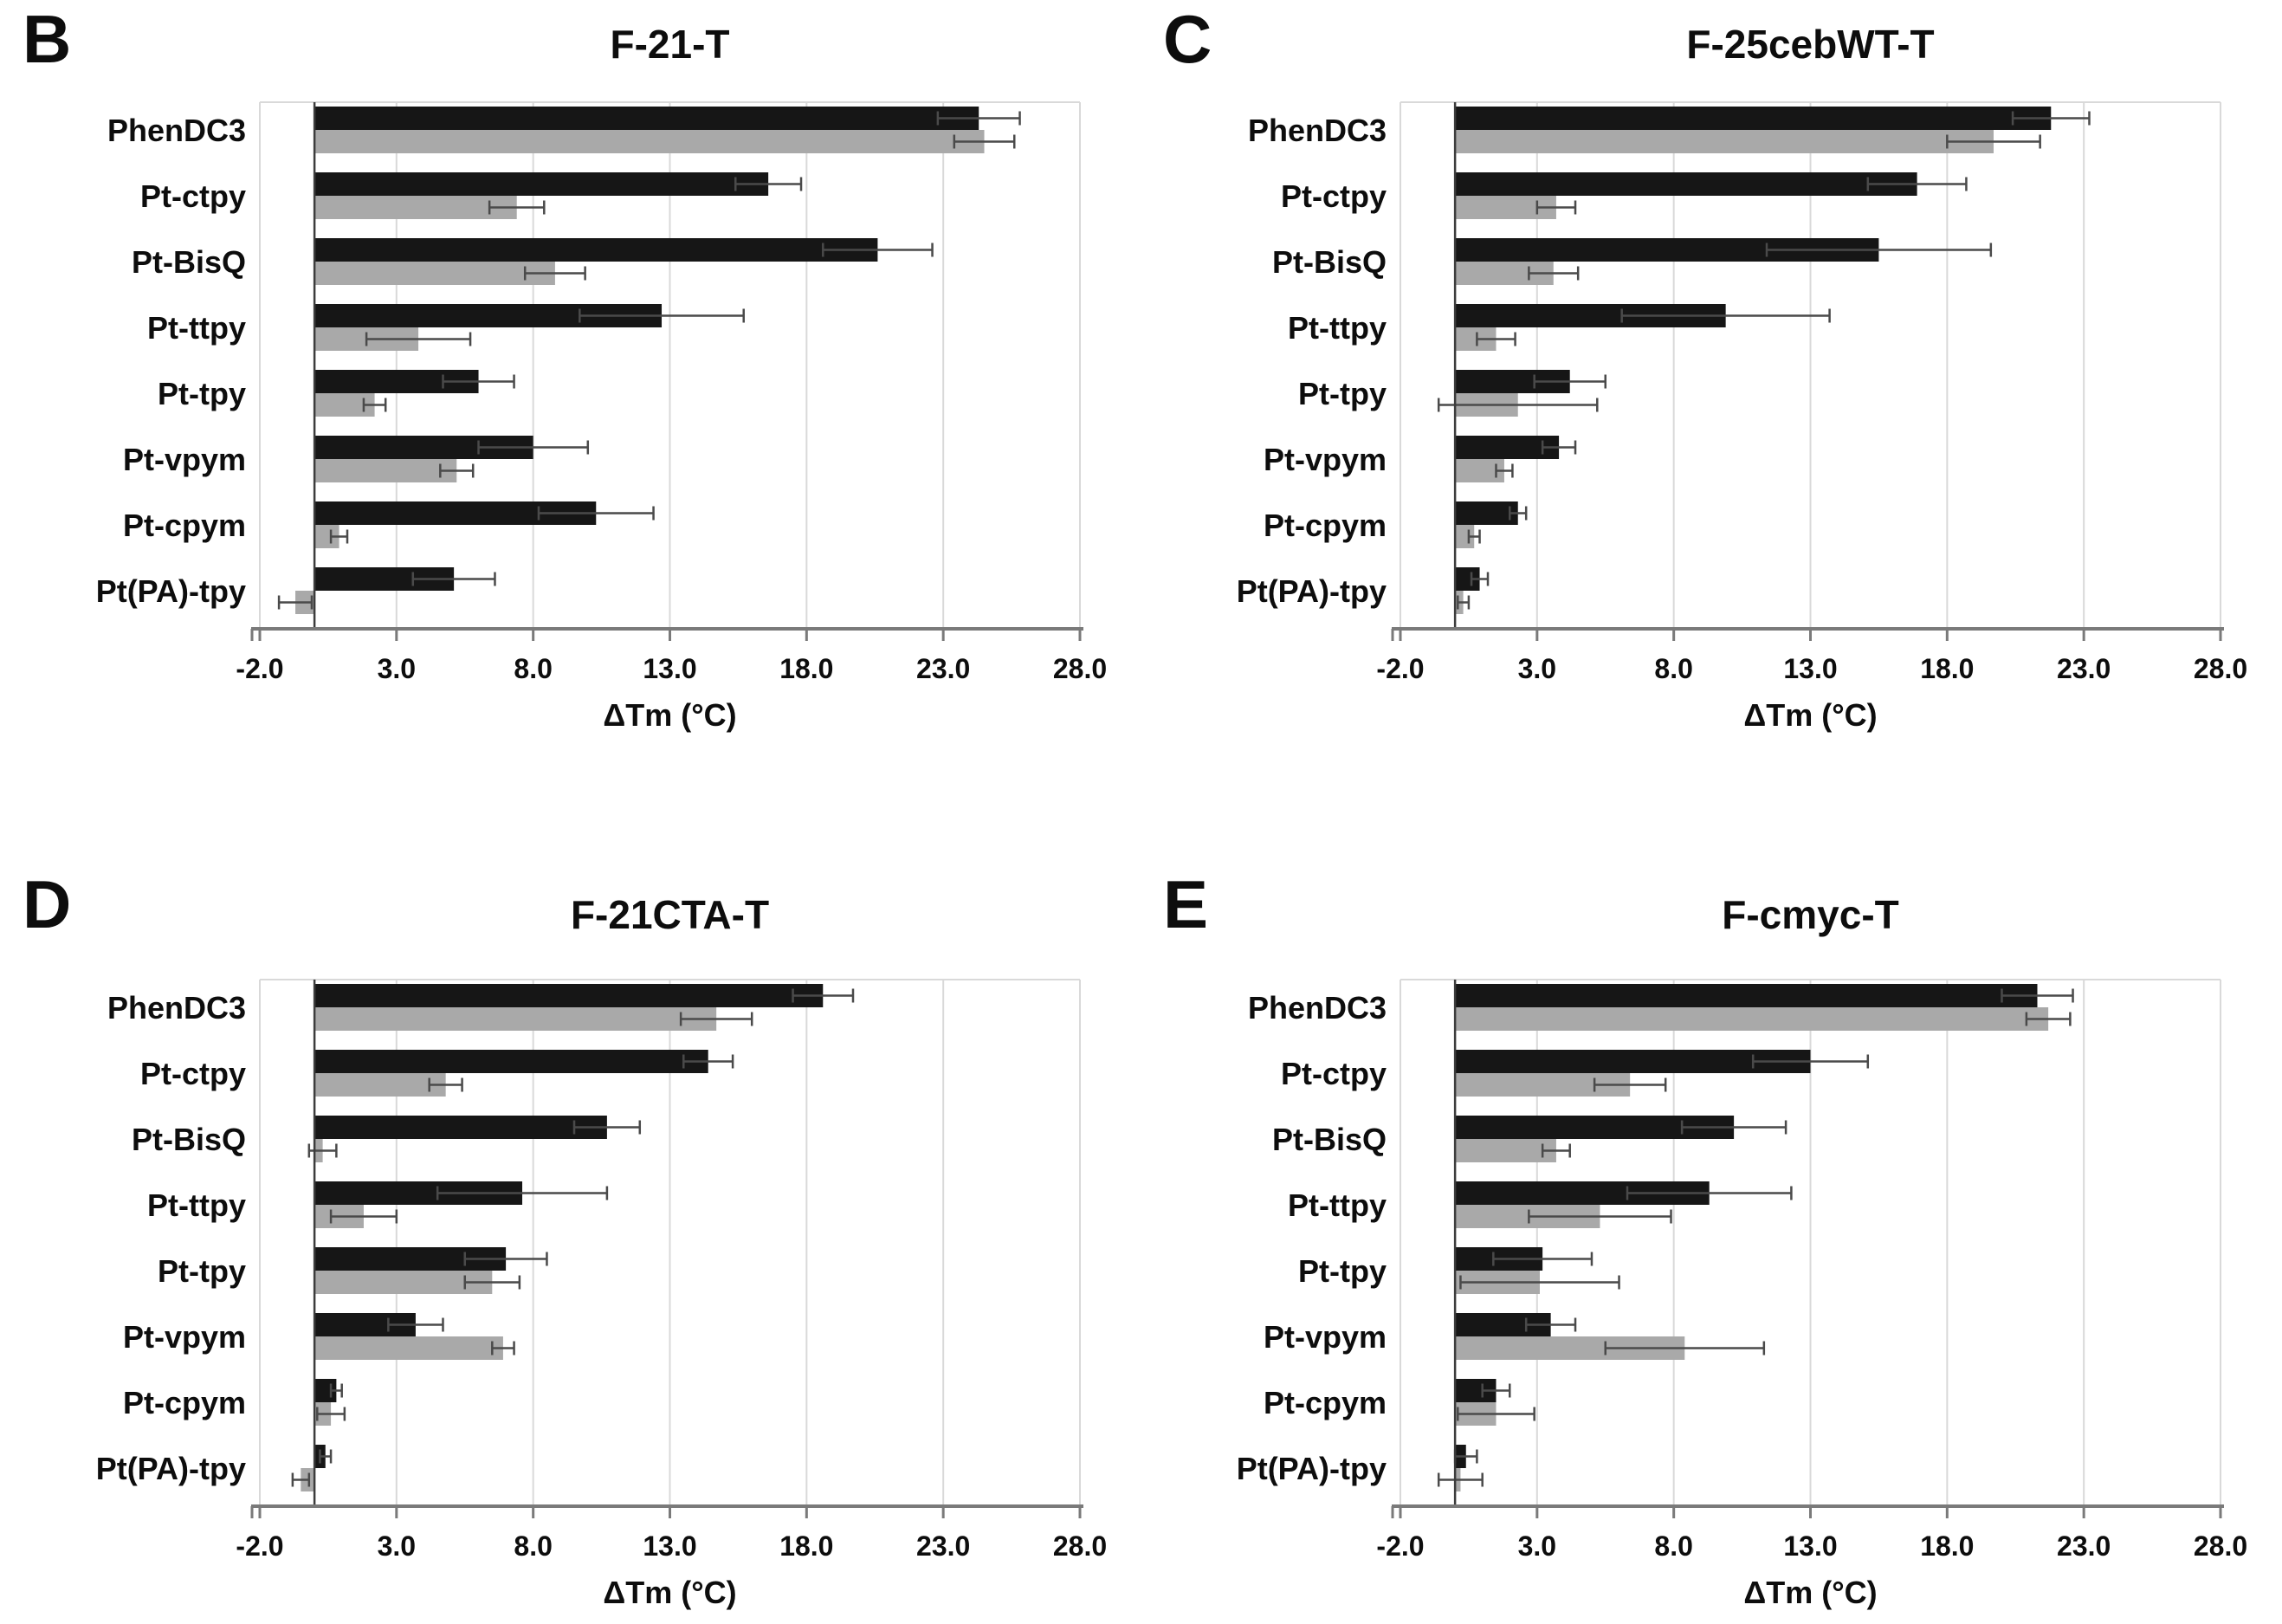 The width and height of the screenshot is (2282, 1624). What do you see at coordinates (1186, 904) in the screenshot?
I see `panel-letter: E` at bounding box center [1186, 904].